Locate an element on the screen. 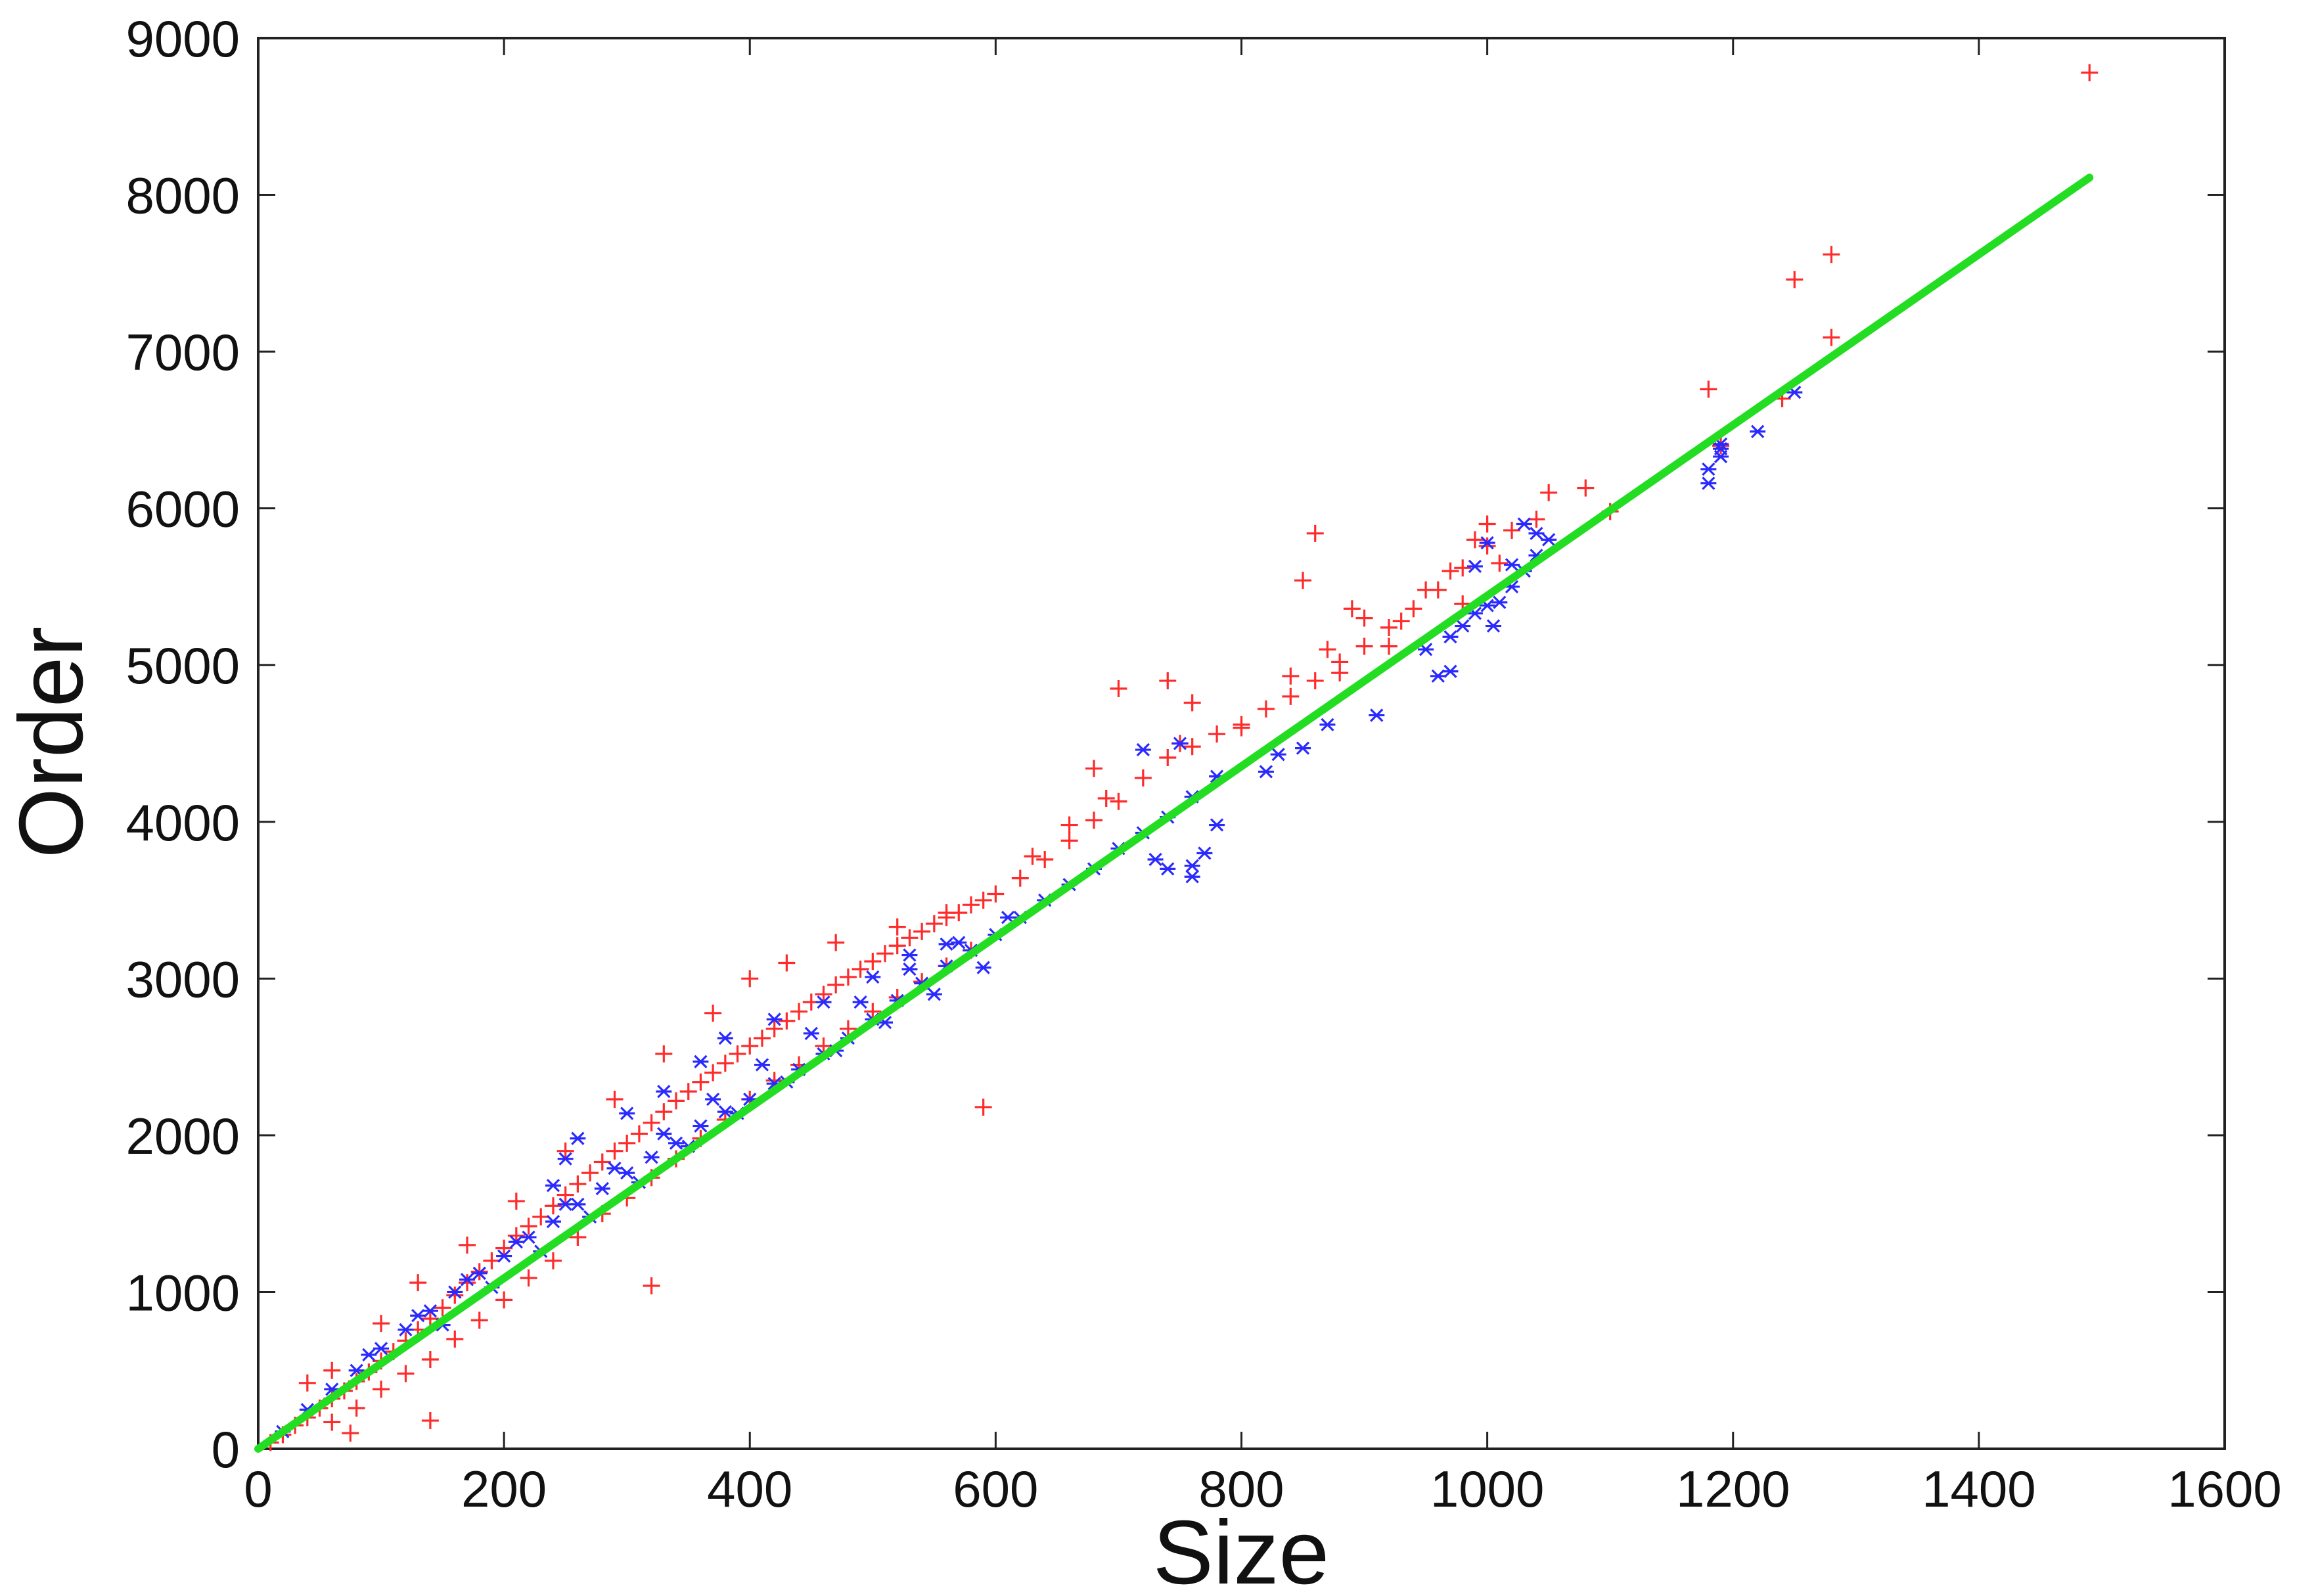  x-axis-label: Size is located at coordinates (1241, 1549).